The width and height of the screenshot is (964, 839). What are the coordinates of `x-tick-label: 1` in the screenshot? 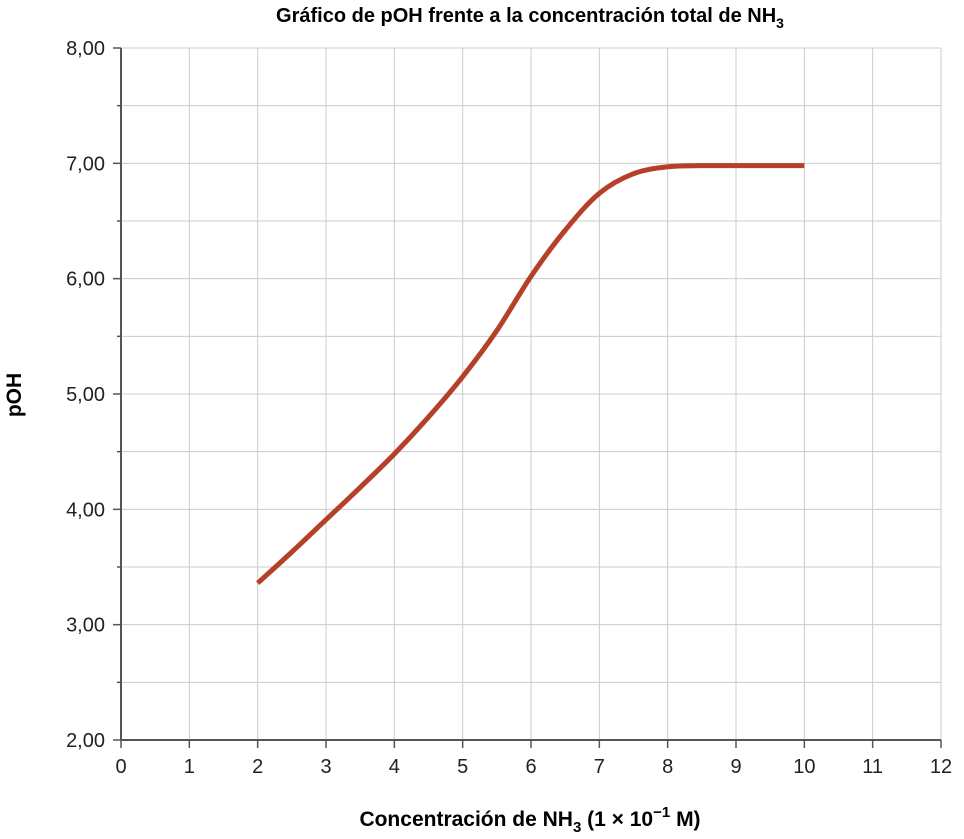 It's located at (189, 767).